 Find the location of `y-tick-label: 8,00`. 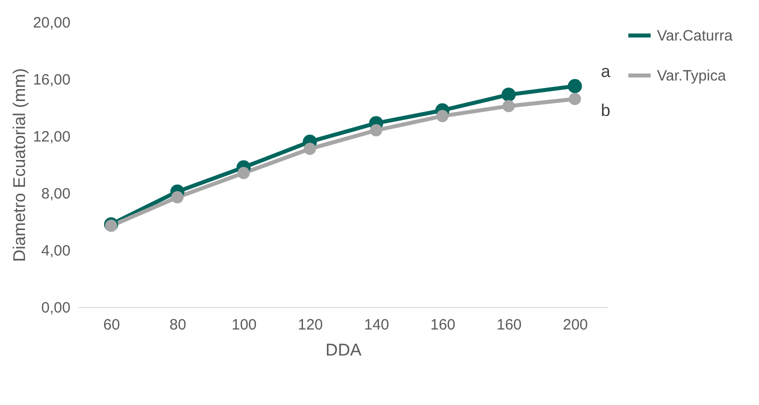

y-tick-label: 8,00 is located at coordinates (55, 194).